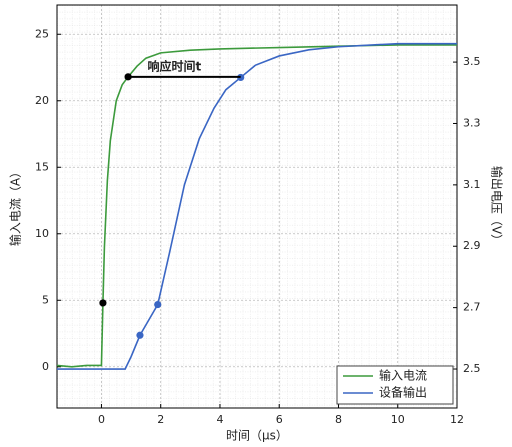 The height and width of the screenshot is (447, 512). What do you see at coordinates (398, 419) in the screenshot?
I see `x-tick-label: 10` at bounding box center [398, 419].